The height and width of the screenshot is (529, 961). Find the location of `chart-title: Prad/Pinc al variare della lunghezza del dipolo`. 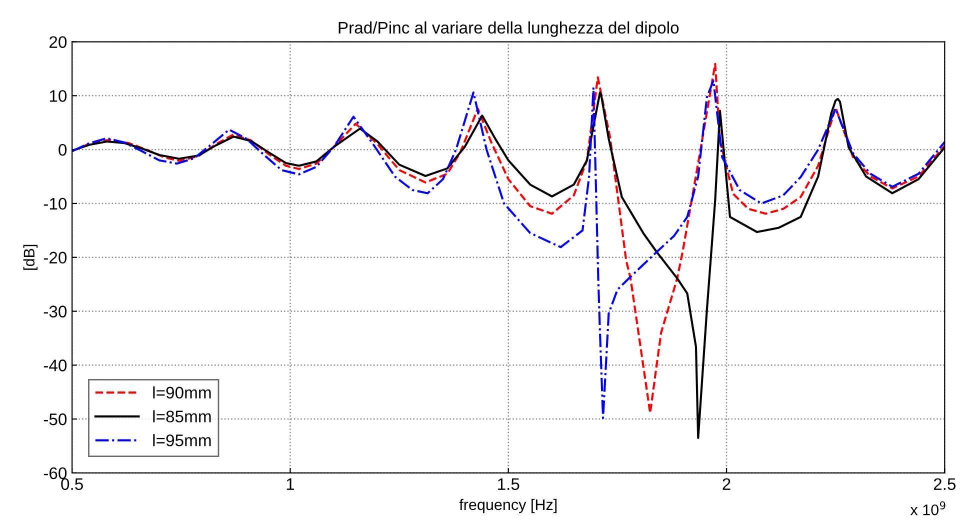

chart-title: Prad/Pinc al variare della lunghezza del dipolo is located at coordinates (508, 29).